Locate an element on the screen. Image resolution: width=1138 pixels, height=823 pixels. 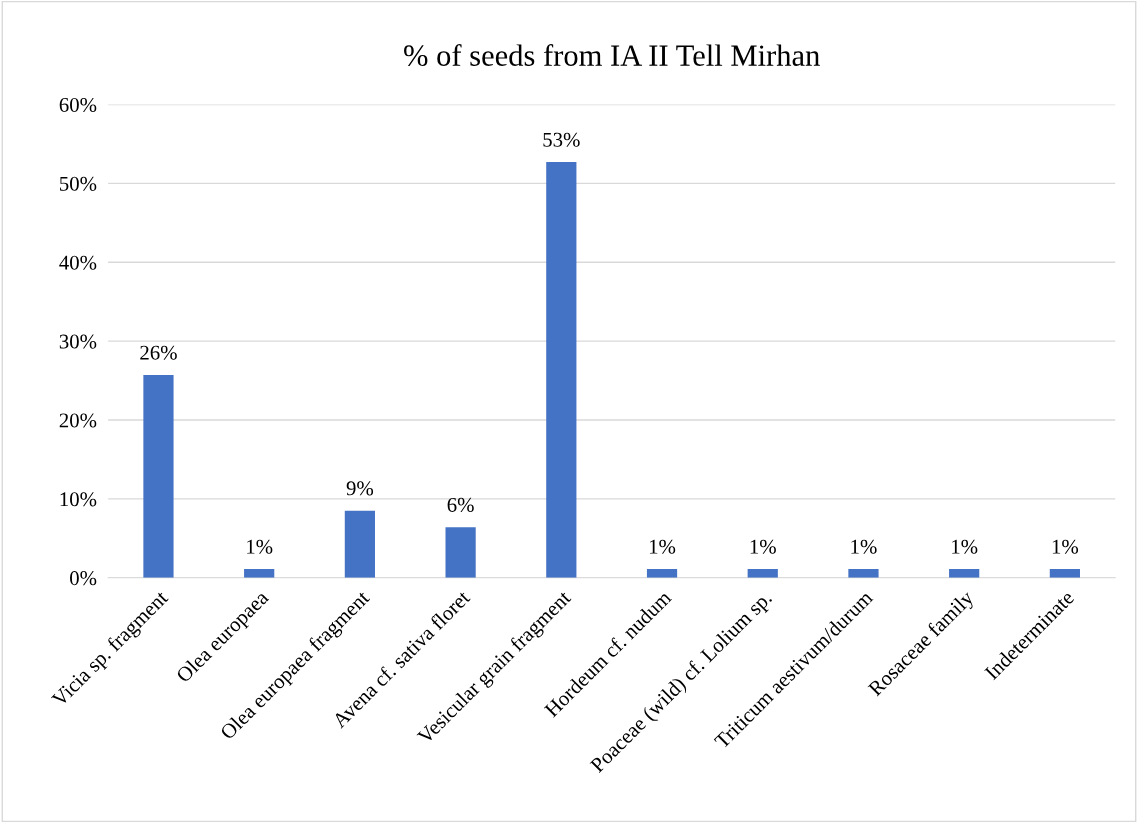
data-label: 9% is located at coordinates (360, 488).